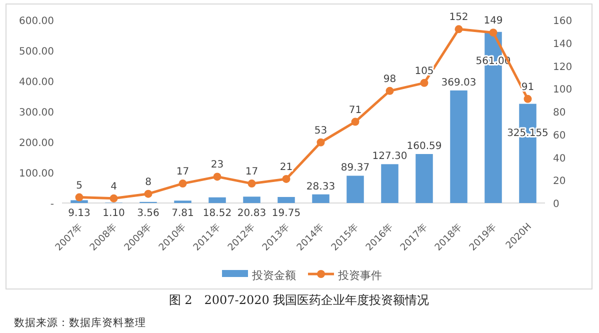 The height and width of the screenshot is (333, 599). I want to click on legend-label: 投资事件, so click(359, 275).